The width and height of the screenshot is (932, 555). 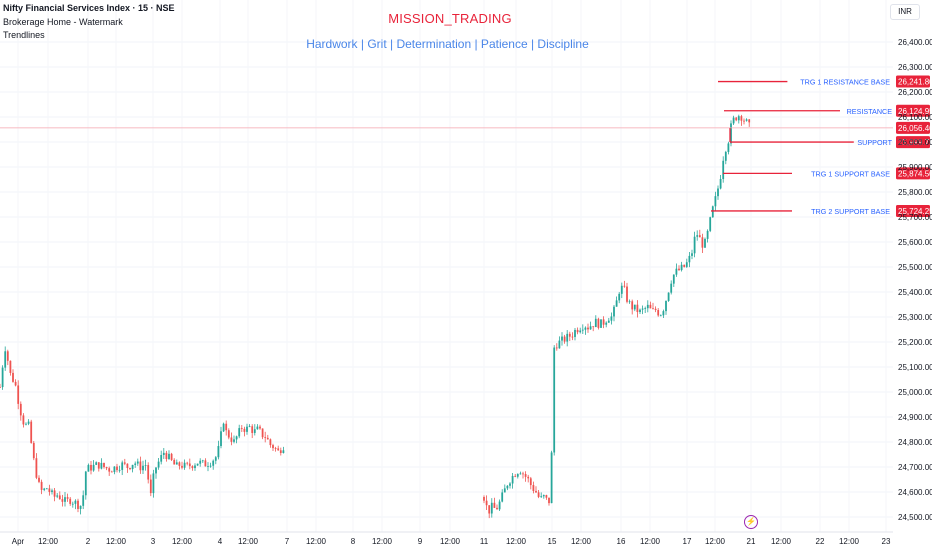 What do you see at coordinates (915, 42) in the screenshot?
I see `y-tick-label: 26,400.00` at bounding box center [915, 42].